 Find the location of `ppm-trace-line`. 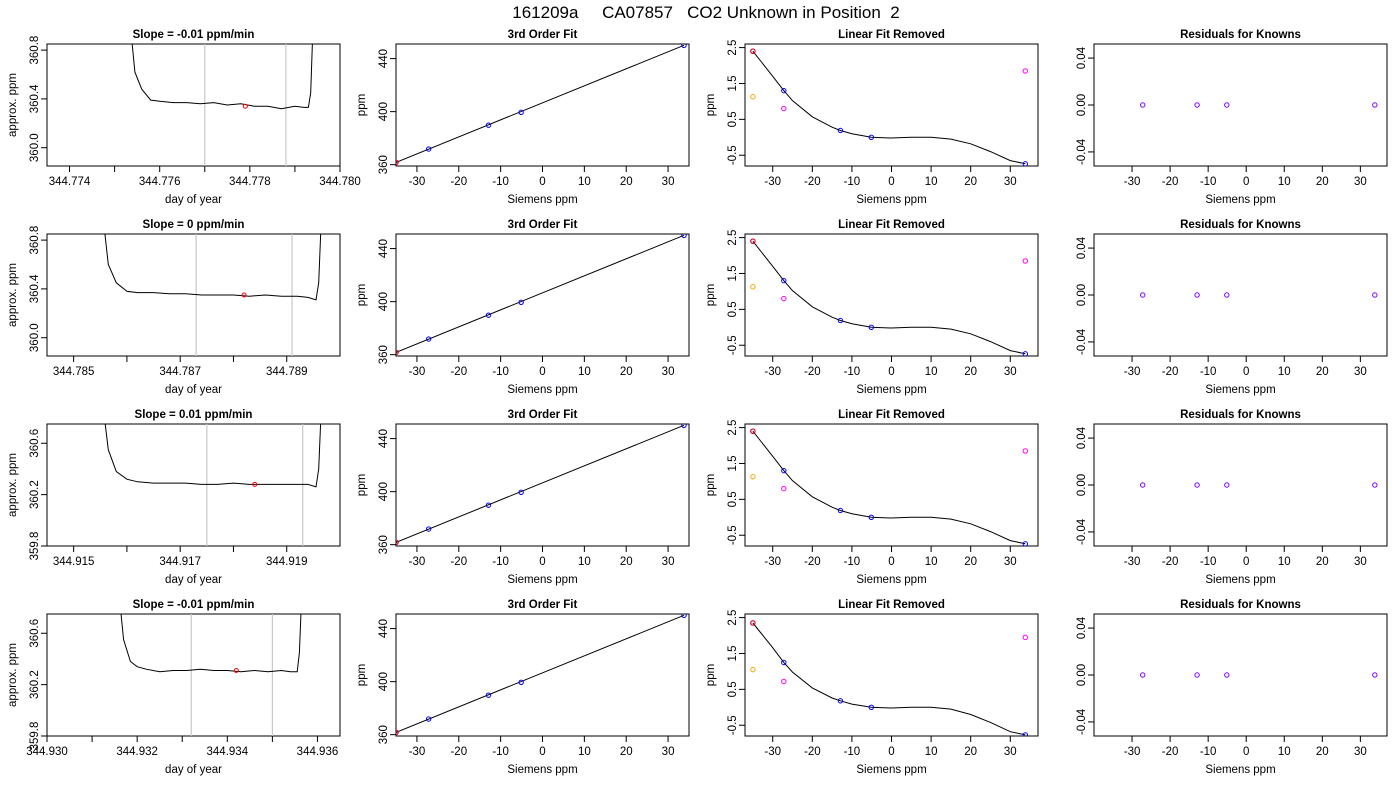

ppm-trace-line is located at coordinates (222, 77).